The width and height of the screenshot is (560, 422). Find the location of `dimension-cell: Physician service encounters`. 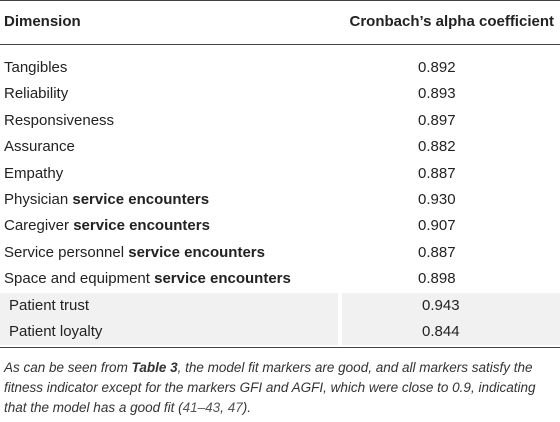

dimension-cell: Physician service encounters is located at coordinates (106, 200).